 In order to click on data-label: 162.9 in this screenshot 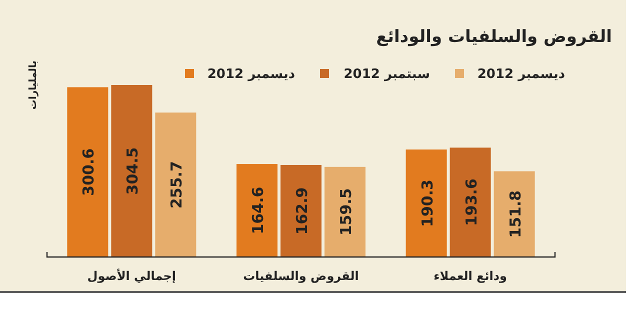, I will do `click(302, 211)`.